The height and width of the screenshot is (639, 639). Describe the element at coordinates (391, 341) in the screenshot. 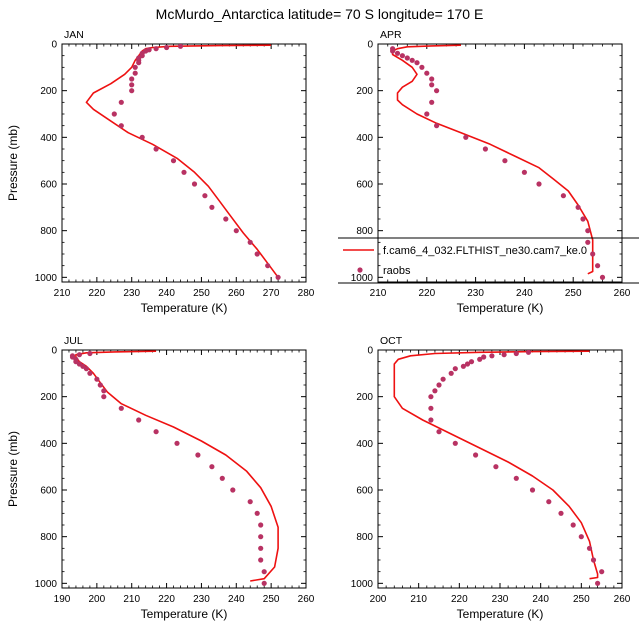

I see `panel-title: OCT` at that location.